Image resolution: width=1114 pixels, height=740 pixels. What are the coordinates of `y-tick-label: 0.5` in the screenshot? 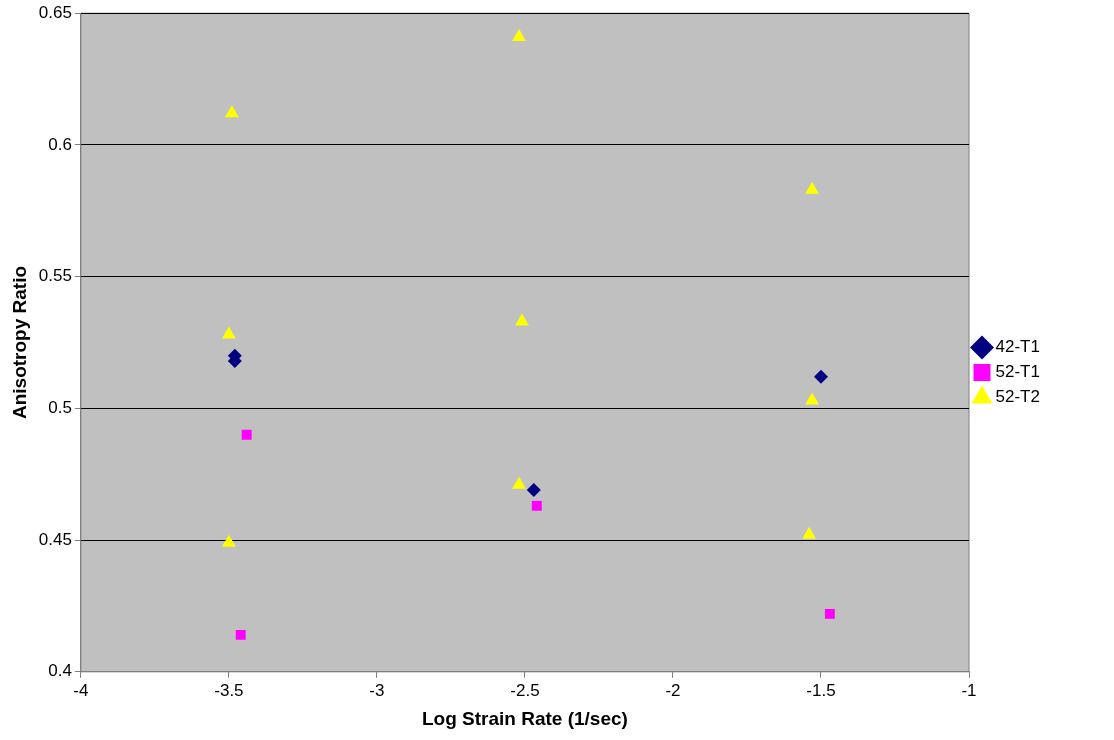 It's located at (60, 408).